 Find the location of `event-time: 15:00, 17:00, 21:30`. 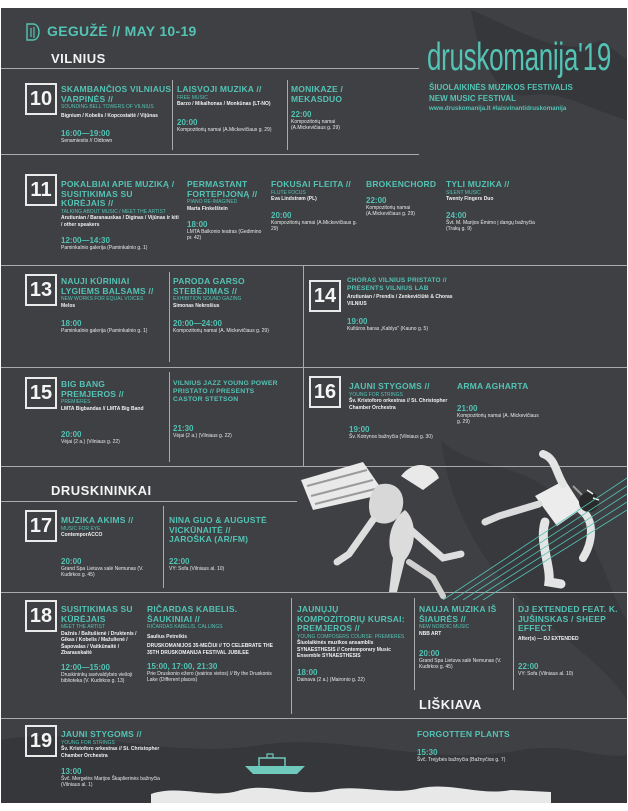

event-time: 15:00, 17:00, 21:30 is located at coordinates (182, 666).